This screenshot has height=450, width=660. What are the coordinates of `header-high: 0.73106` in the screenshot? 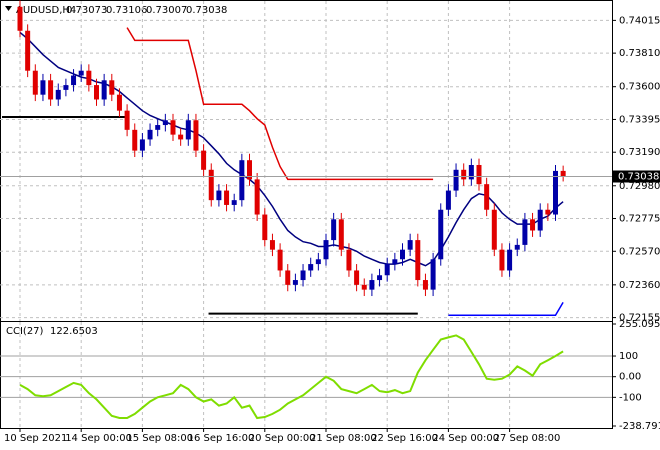 It's located at (126, 10).